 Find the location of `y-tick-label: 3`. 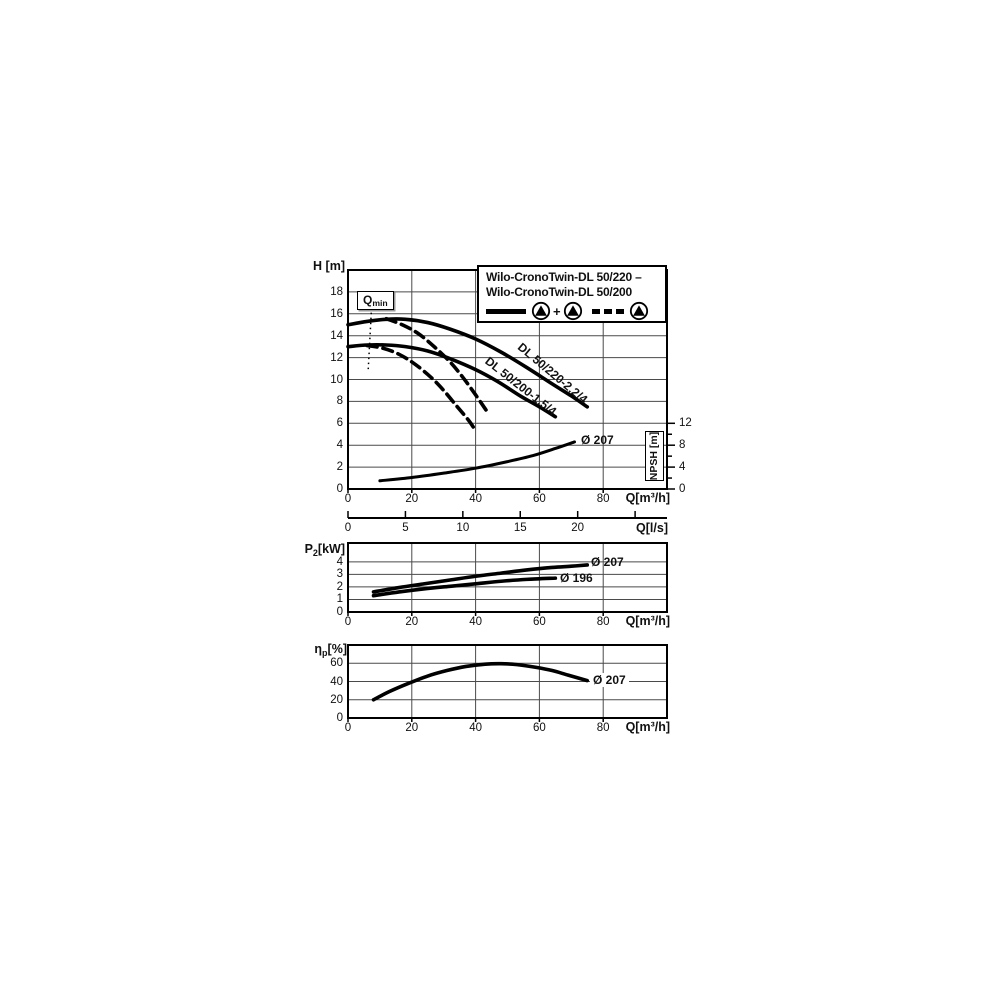

y-tick-label: 3 is located at coordinates (339, 574).